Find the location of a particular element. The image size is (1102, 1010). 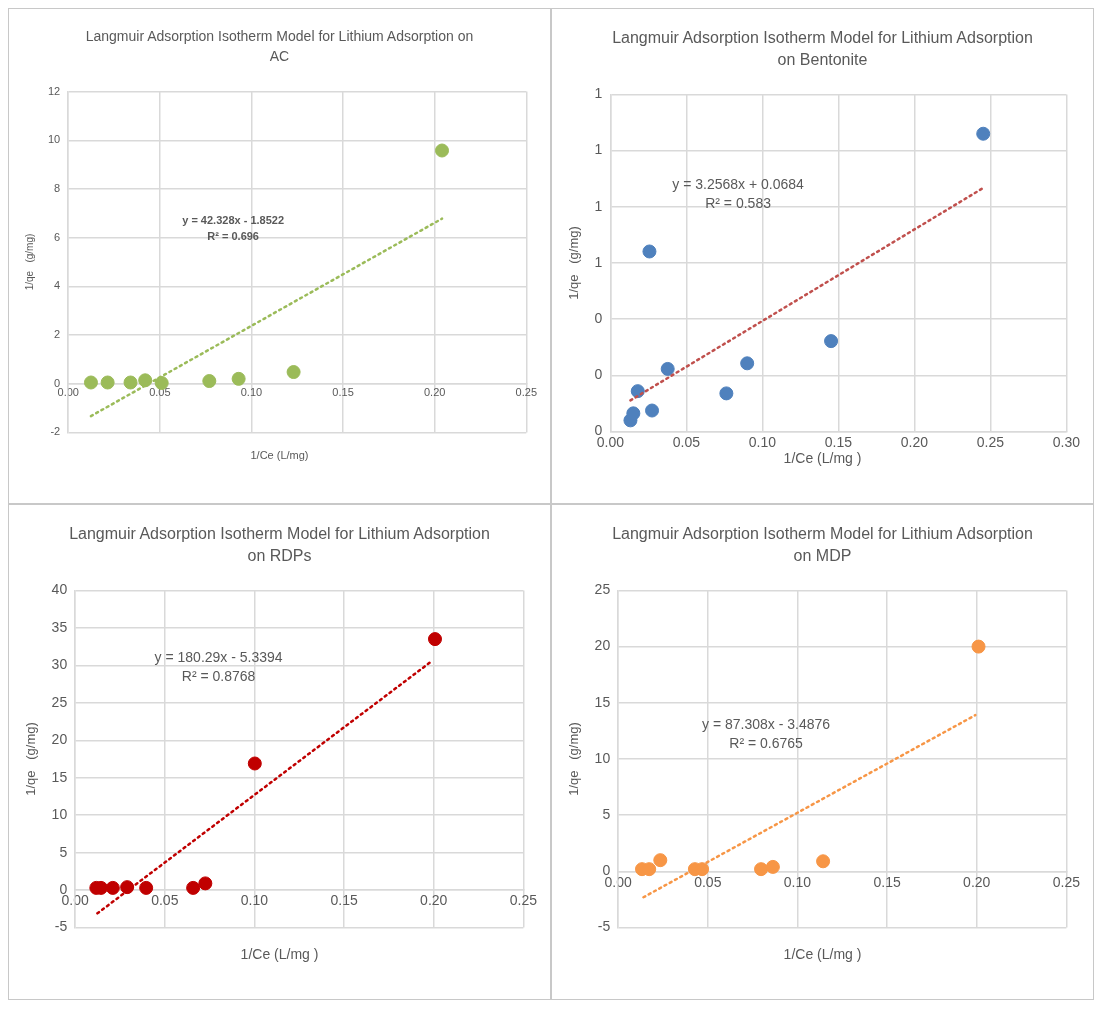

y-tick-label: 2 is located at coordinates (56, 334).